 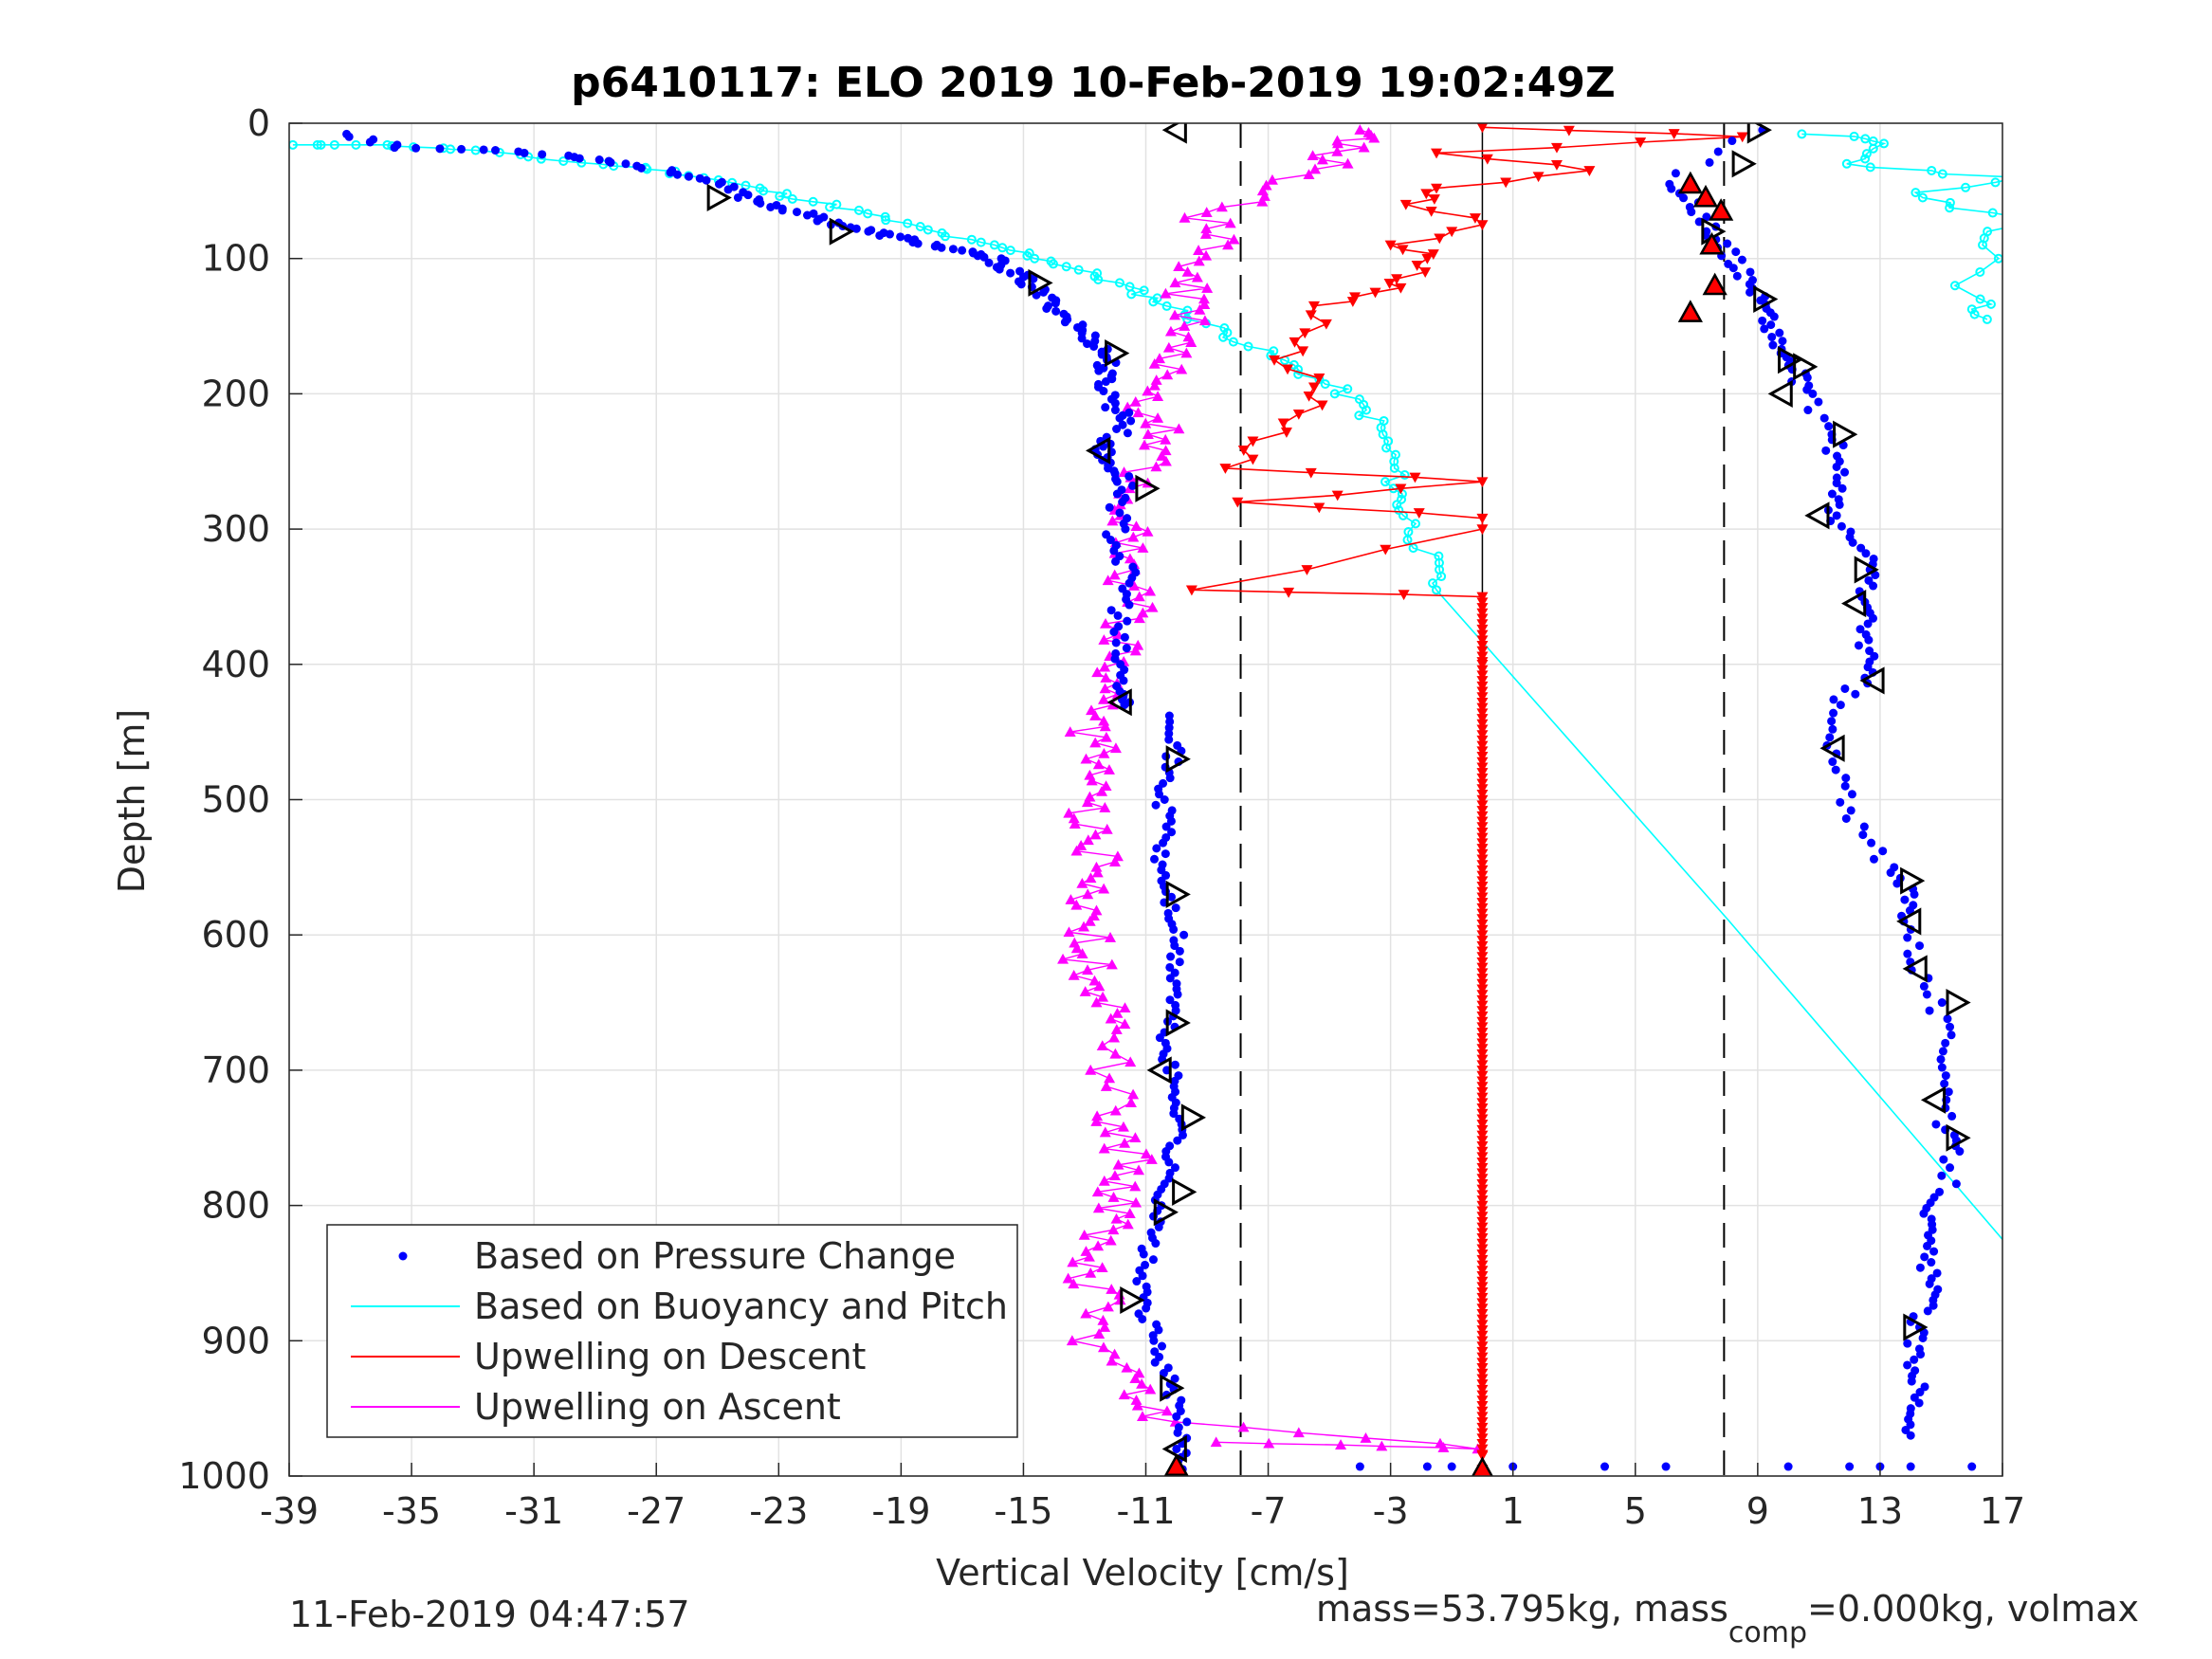 I want to click on marker-triangle-left, so click(x=1872, y=680).